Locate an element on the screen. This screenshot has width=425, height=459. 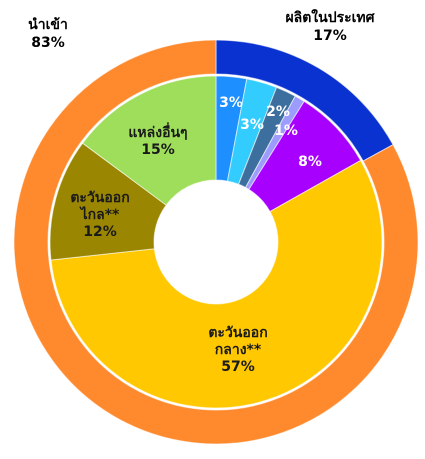
donut-segment is located at coordinates (149, 140).